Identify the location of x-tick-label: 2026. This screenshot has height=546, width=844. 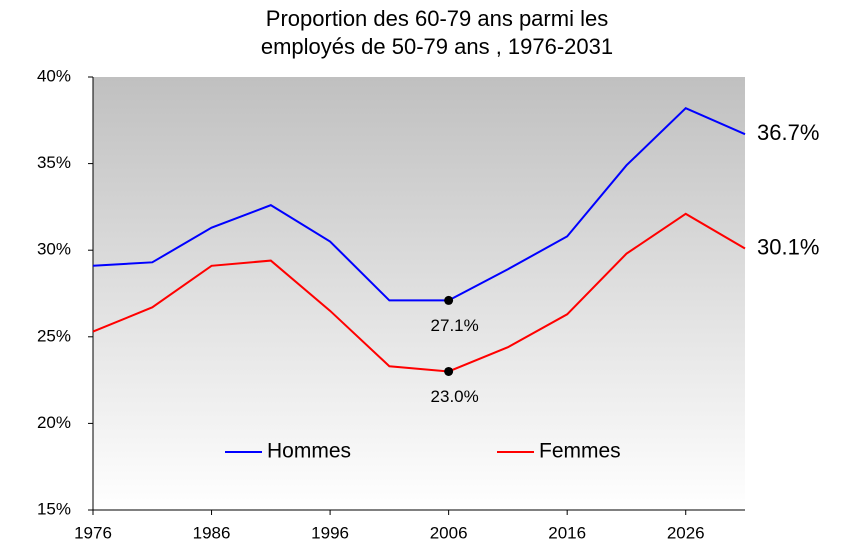
(686, 532).